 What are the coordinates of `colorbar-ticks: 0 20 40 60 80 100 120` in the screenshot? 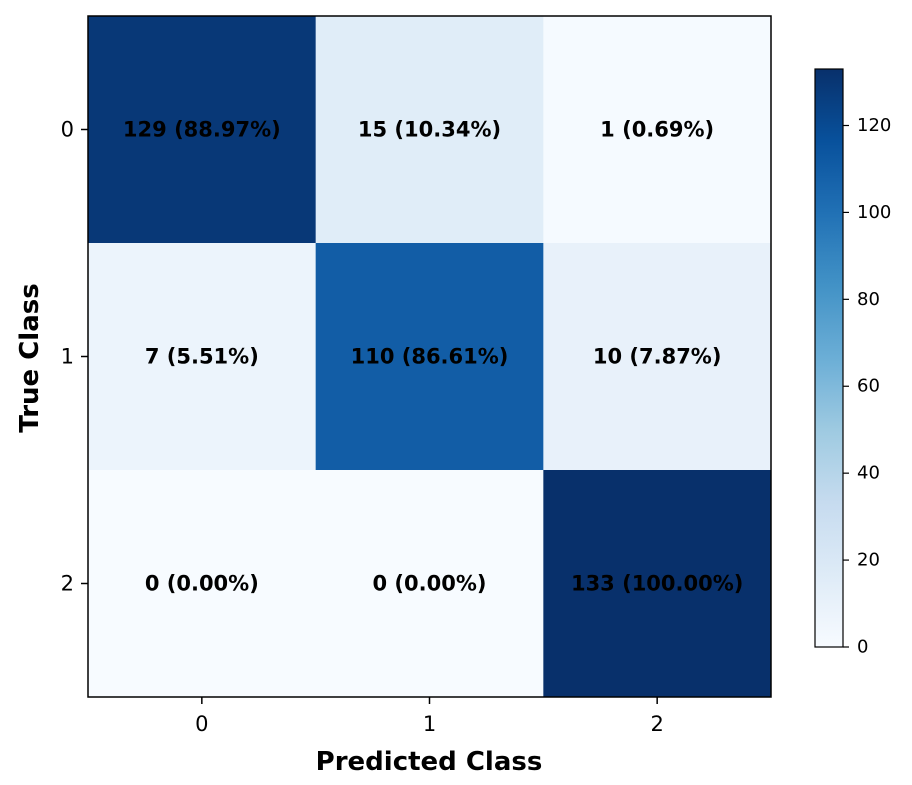 It's located at (867, 386).